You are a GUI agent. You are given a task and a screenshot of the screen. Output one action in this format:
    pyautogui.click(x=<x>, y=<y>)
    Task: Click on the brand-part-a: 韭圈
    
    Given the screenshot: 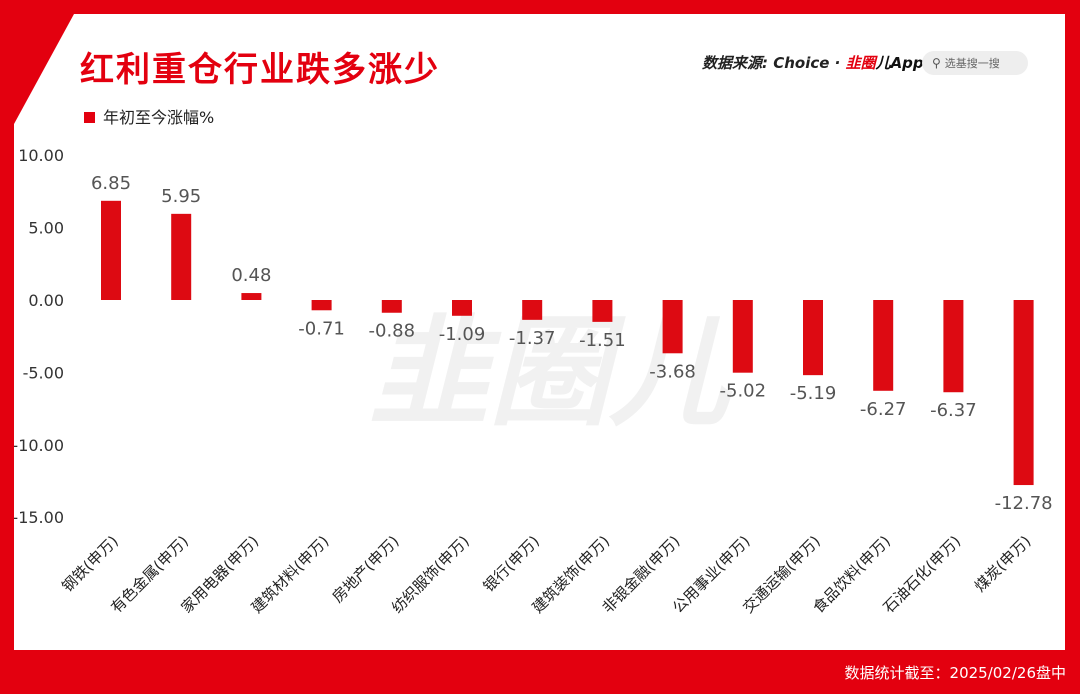 What is the action you would take?
    pyautogui.click(x=860, y=63)
    